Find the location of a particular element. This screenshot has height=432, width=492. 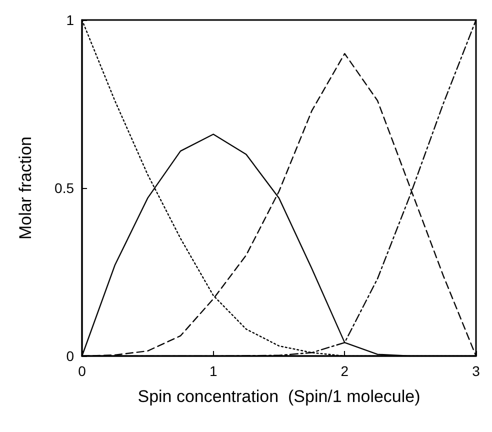

x-tick-label: 1 is located at coordinates (213, 371).